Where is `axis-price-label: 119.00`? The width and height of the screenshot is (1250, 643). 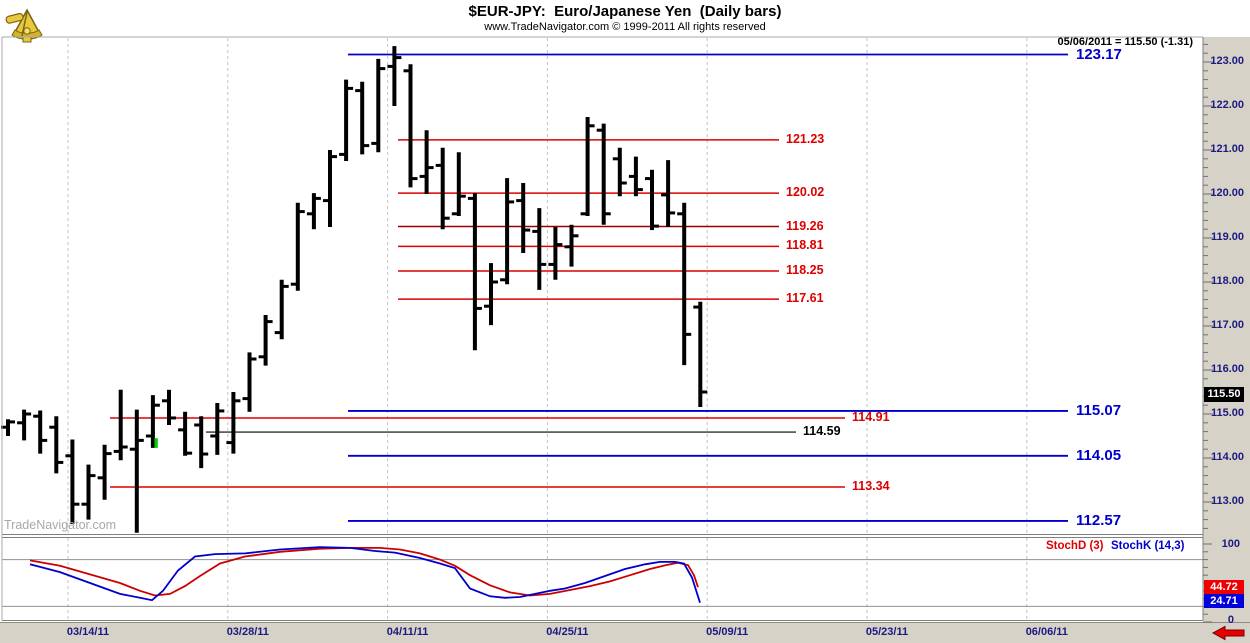
axis-price-label: 119.00 is located at coordinates (1227, 237).